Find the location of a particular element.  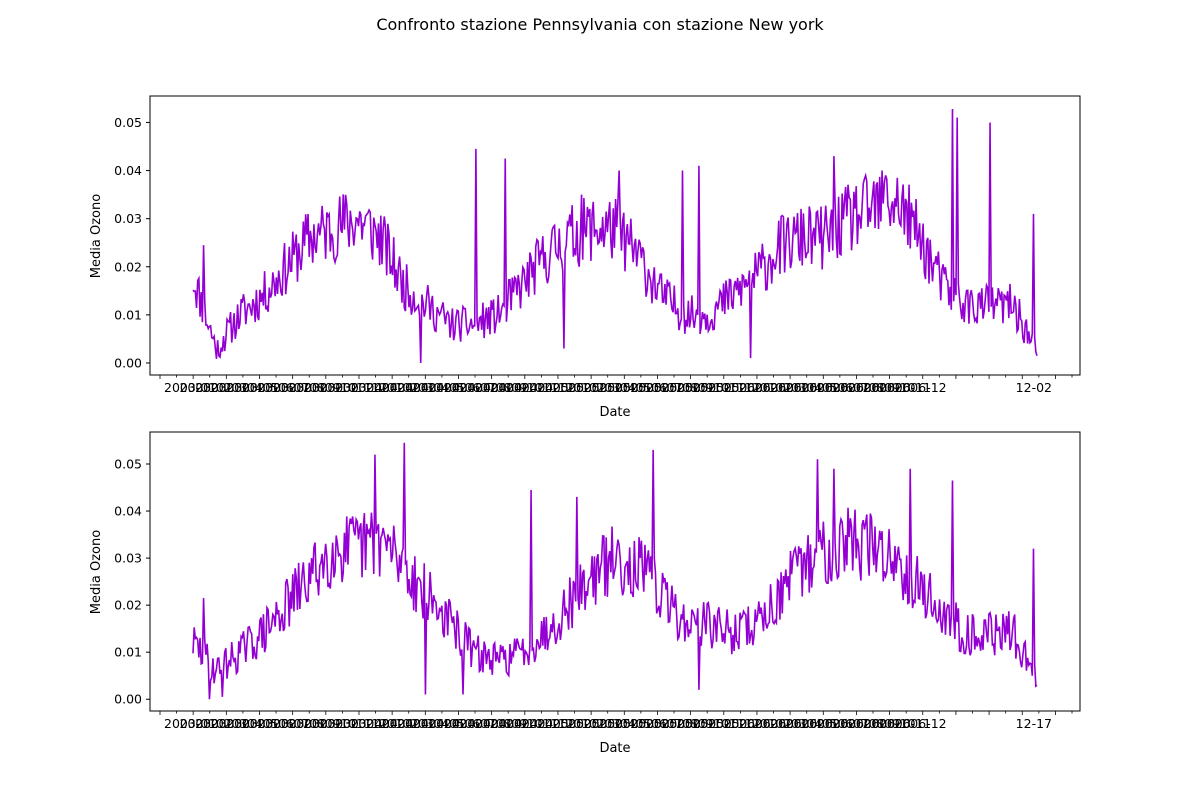

x-tick-label: 12-17 is located at coordinates (1034, 723).